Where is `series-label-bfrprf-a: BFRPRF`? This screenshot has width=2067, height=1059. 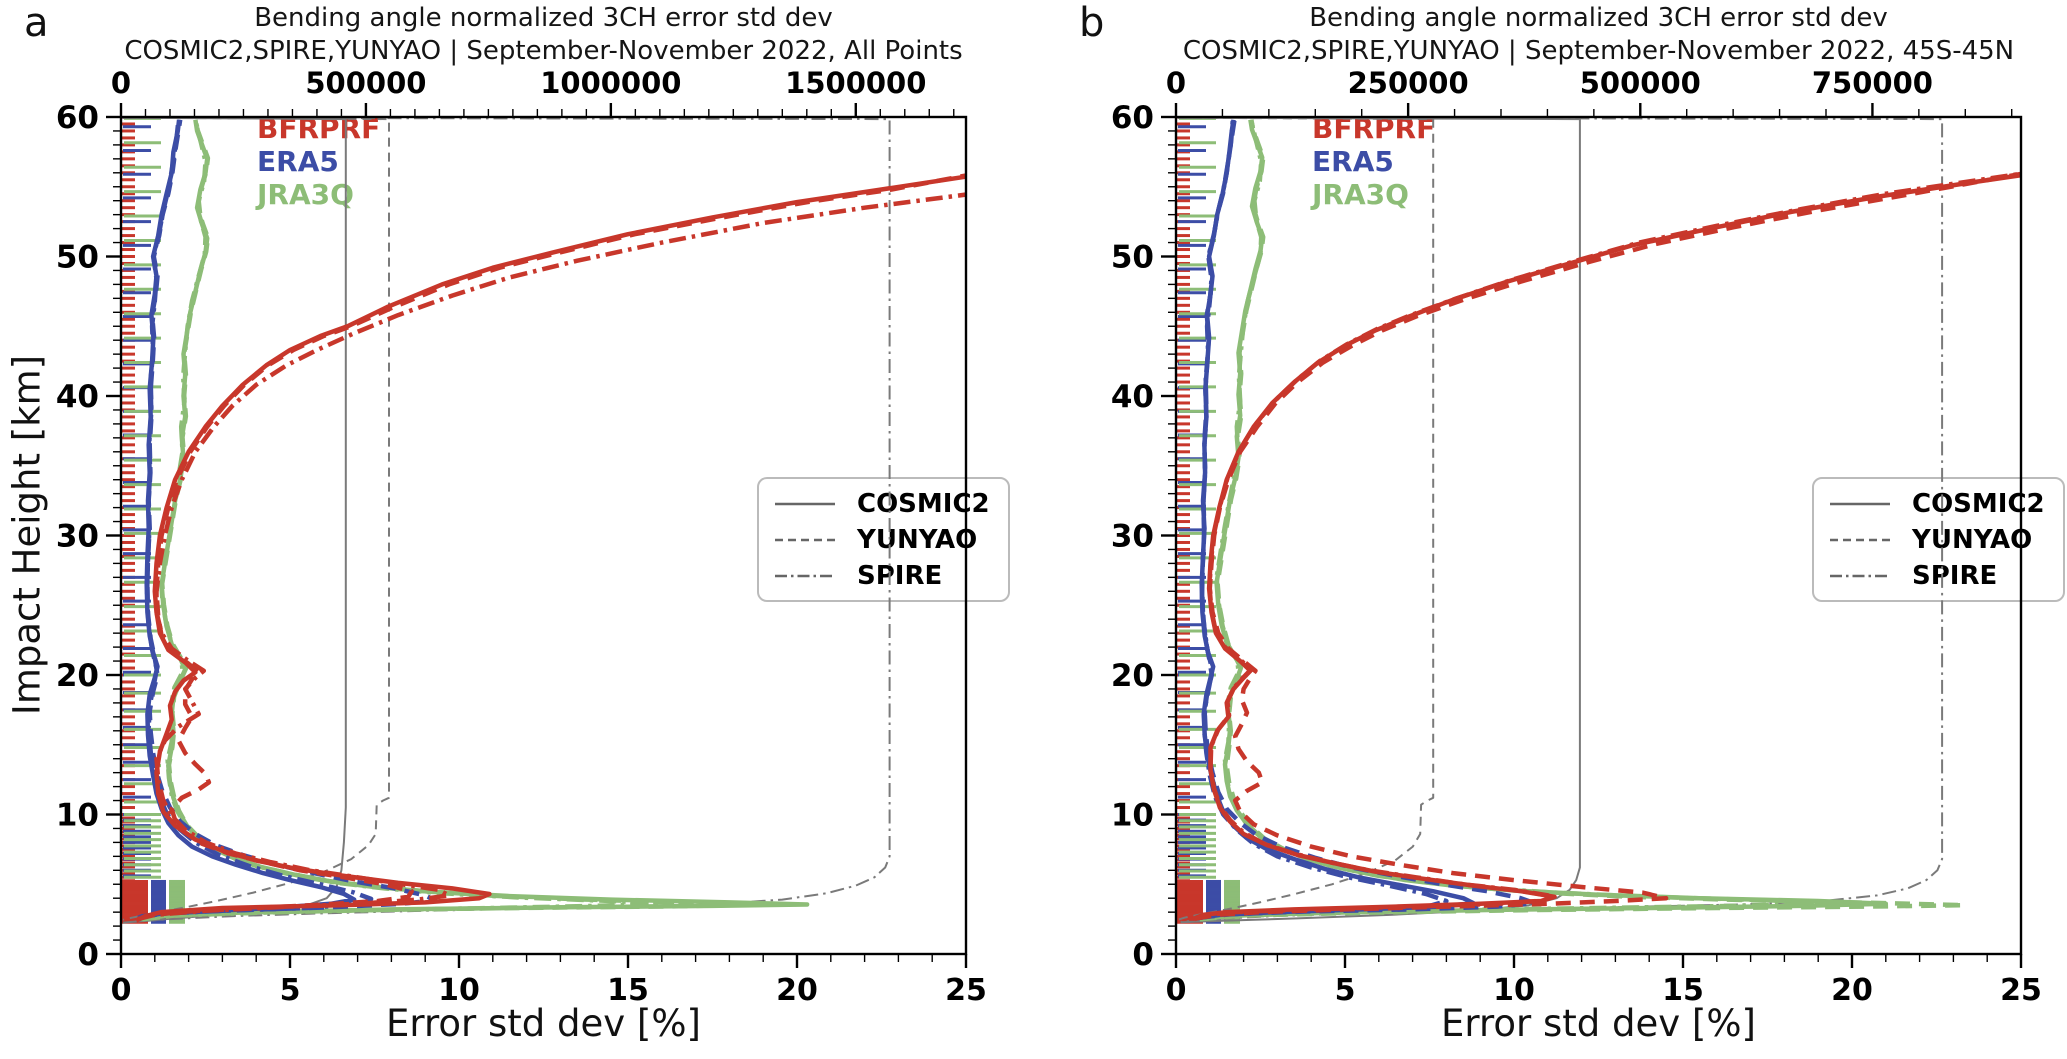
series-label-bfrprf-a: BFRPRF is located at coordinates (319, 128).